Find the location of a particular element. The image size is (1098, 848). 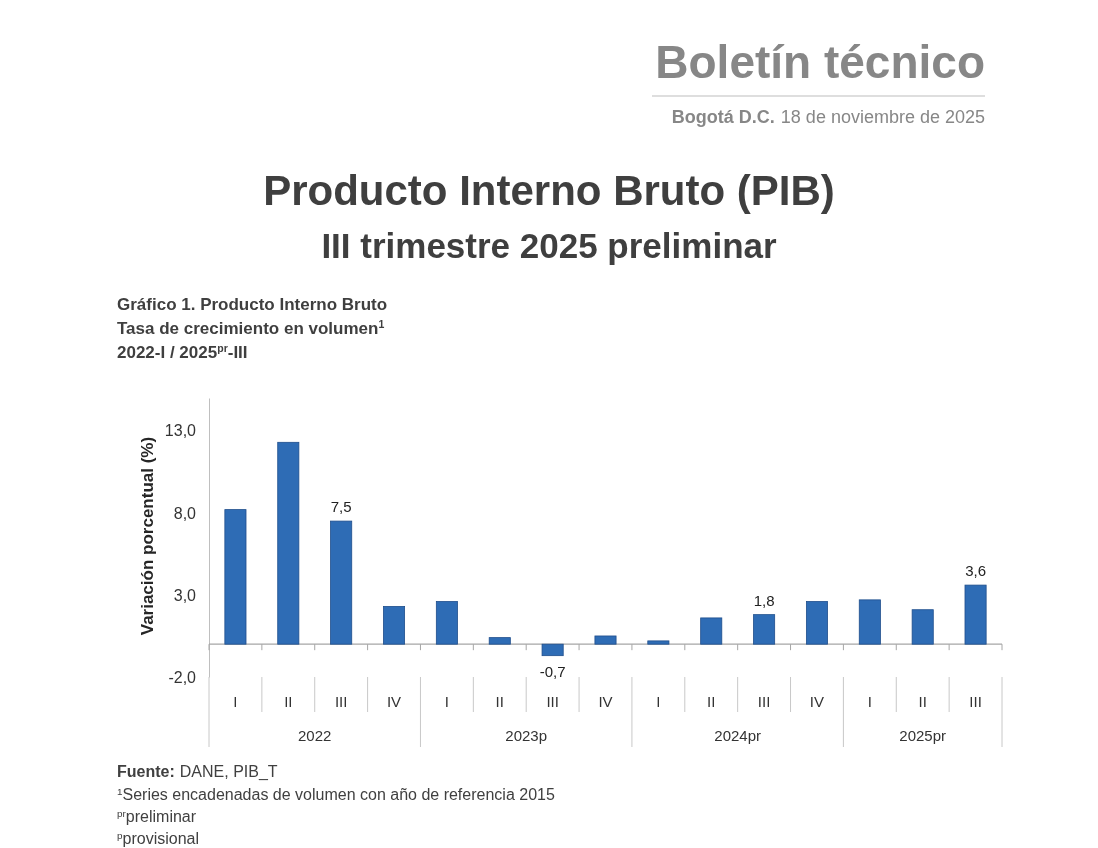

text: $^{p}$provisional is located at coordinates (158, 838).